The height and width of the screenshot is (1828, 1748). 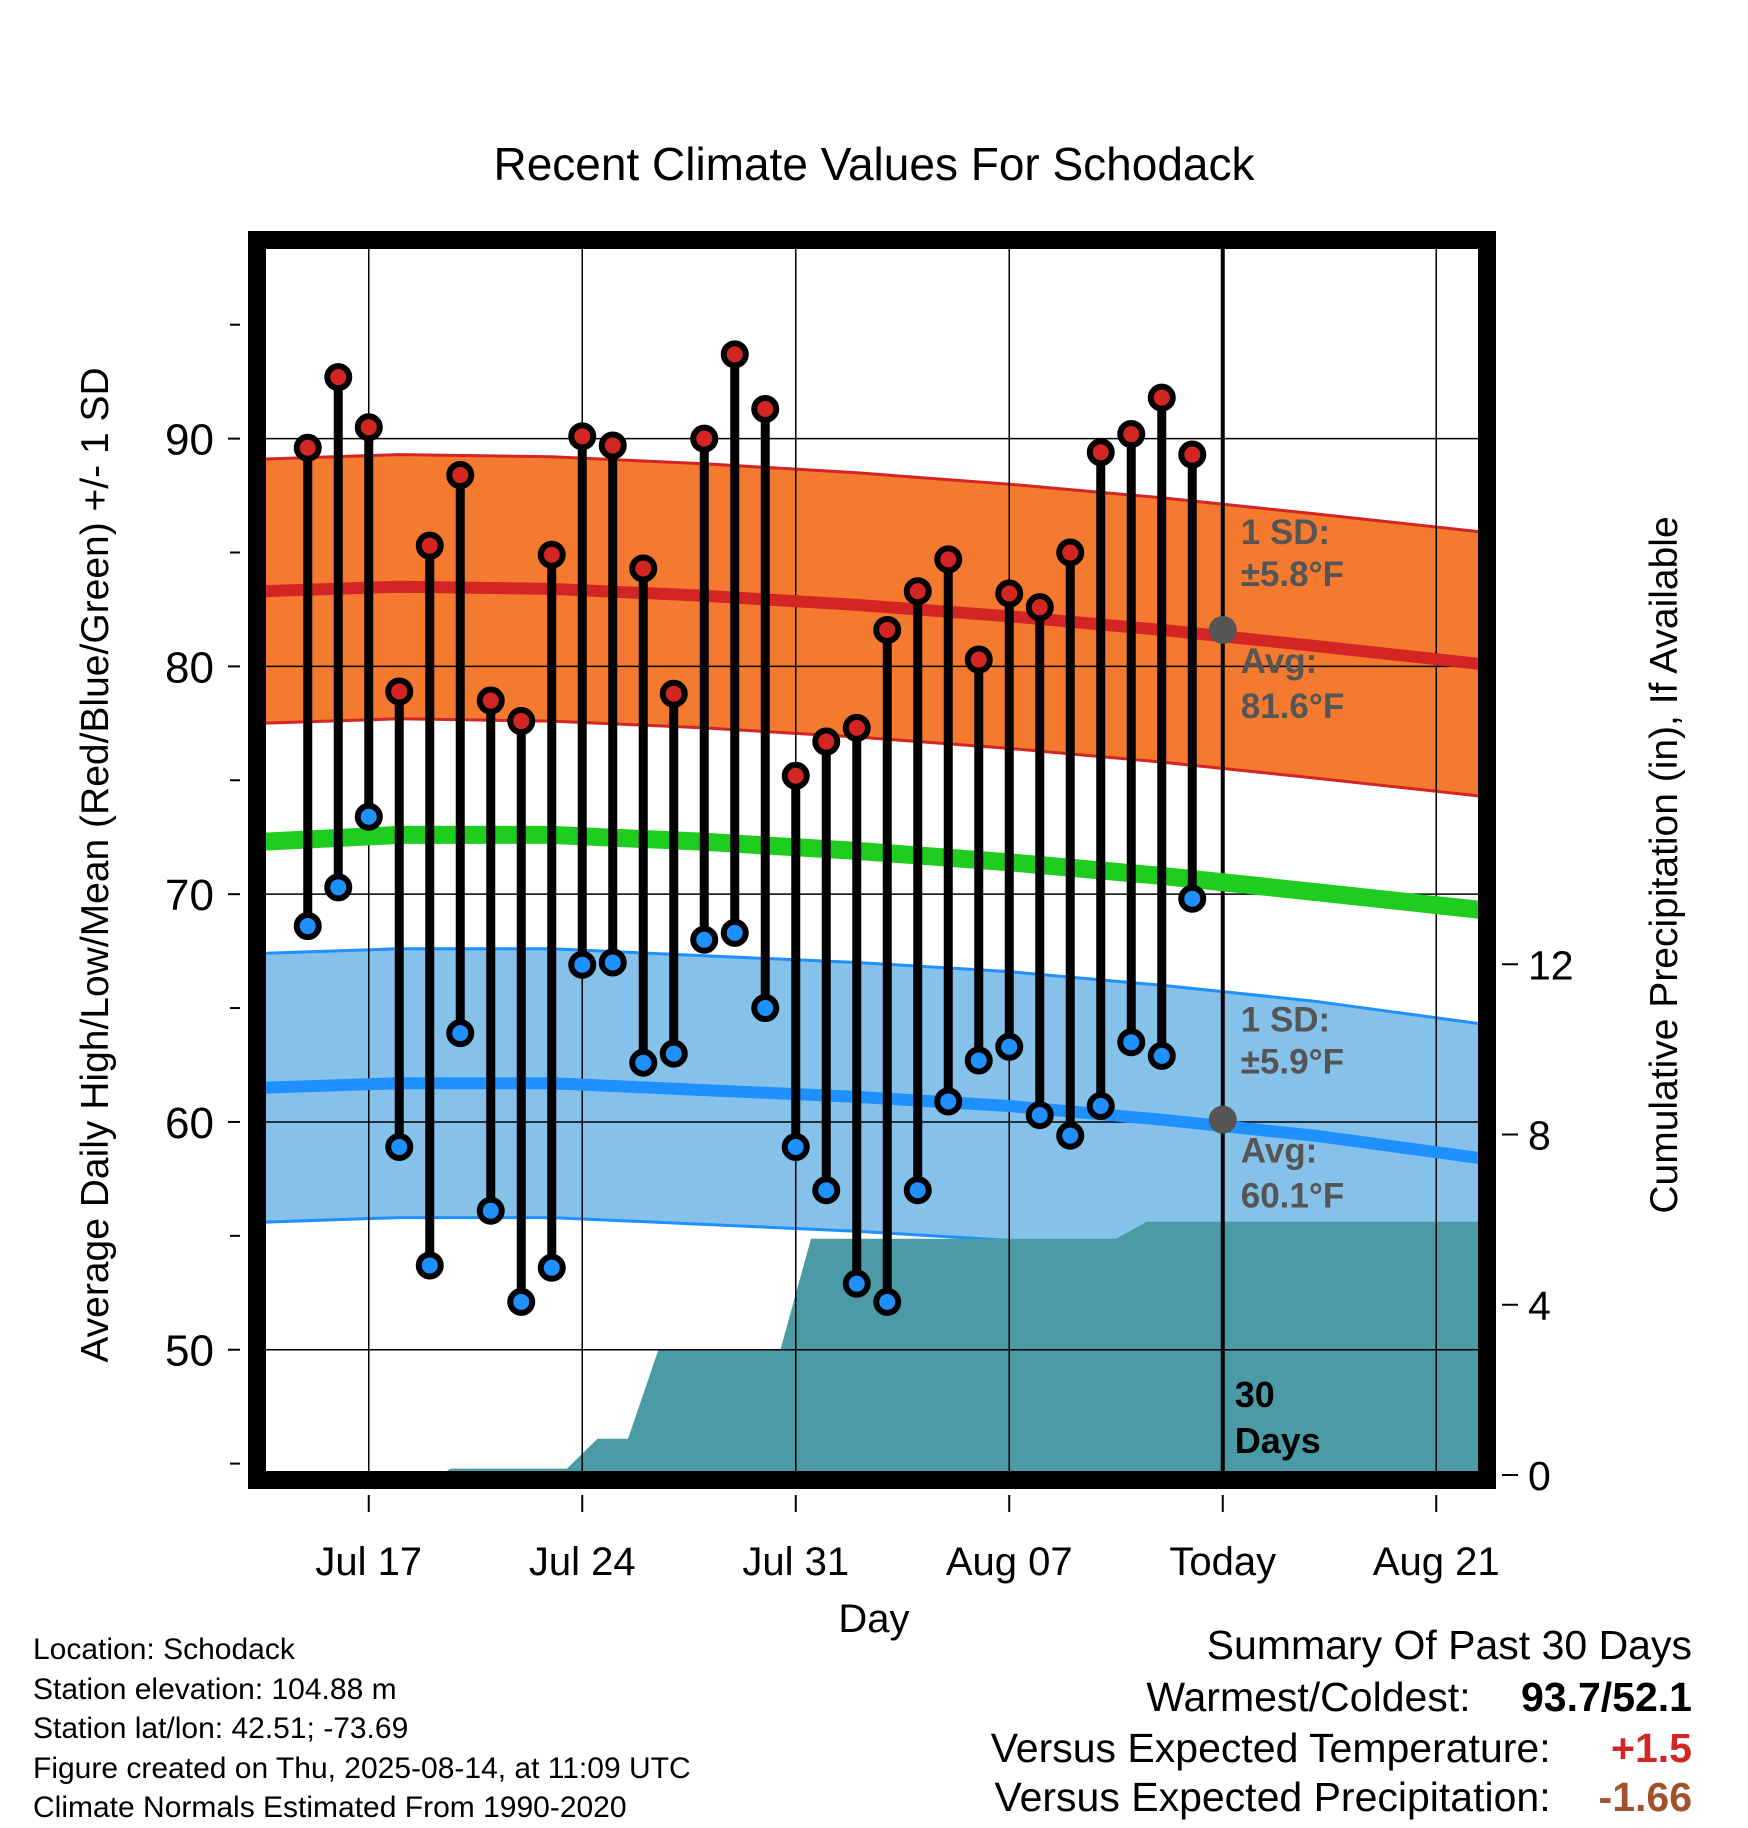 I want to click on y-tick-label-70: 70, so click(x=189, y=895).